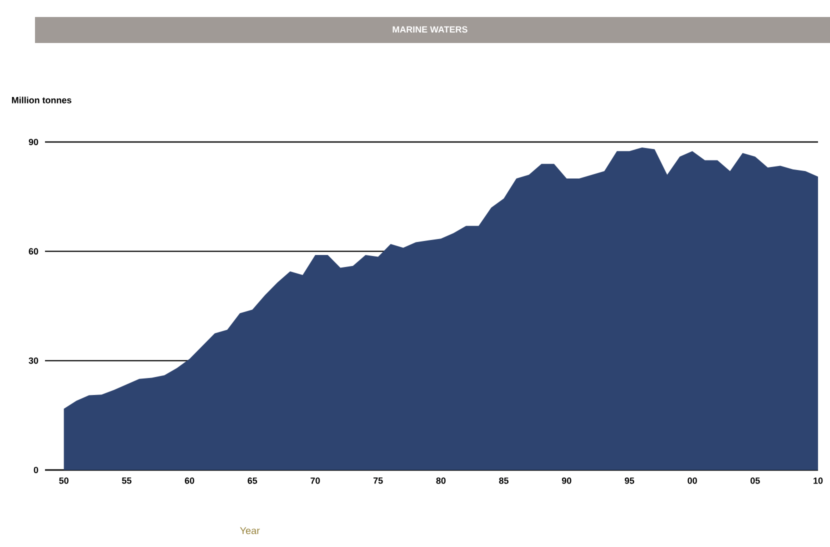 Image resolution: width=830 pixels, height=547 pixels. Describe the element at coordinates (441, 481) in the screenshot. I see `x-tick-label: 80` at that location.